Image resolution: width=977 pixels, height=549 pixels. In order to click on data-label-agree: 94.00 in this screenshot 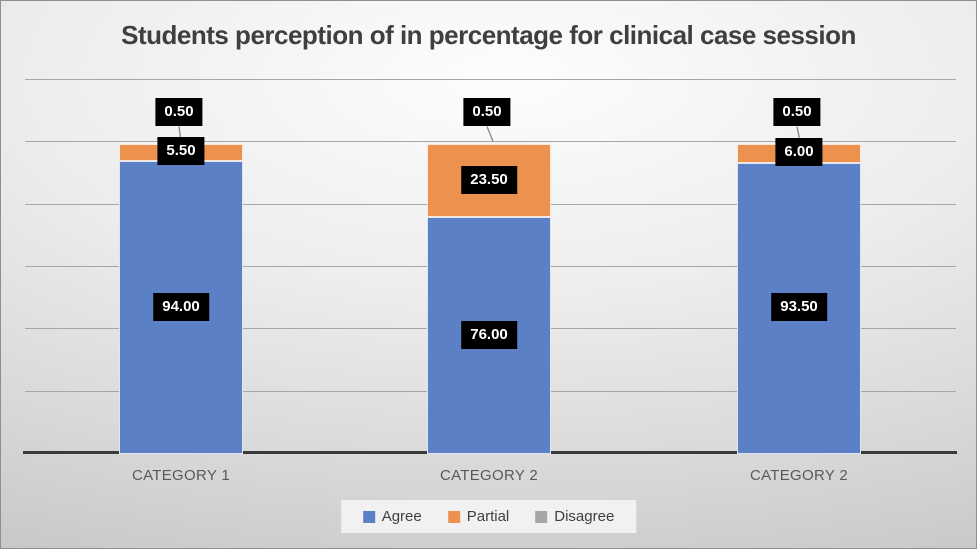, I will do `click(181, 306)`.